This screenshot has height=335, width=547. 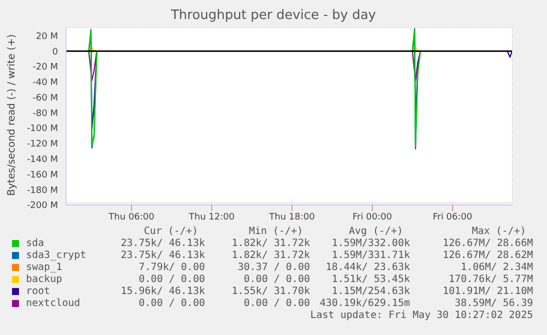 I want to click on text: Cur (-/+), so click(x=171, y=231).